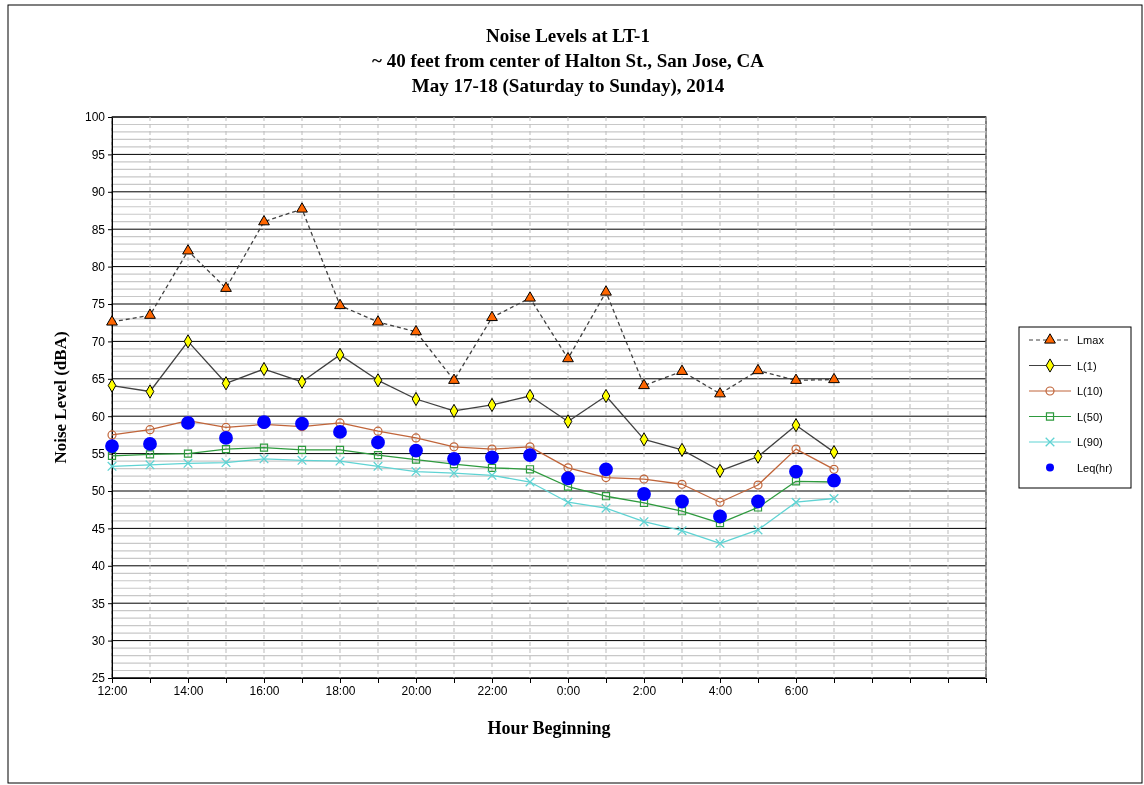  I want to click on y-tick-label: 30, so click(98, 640).